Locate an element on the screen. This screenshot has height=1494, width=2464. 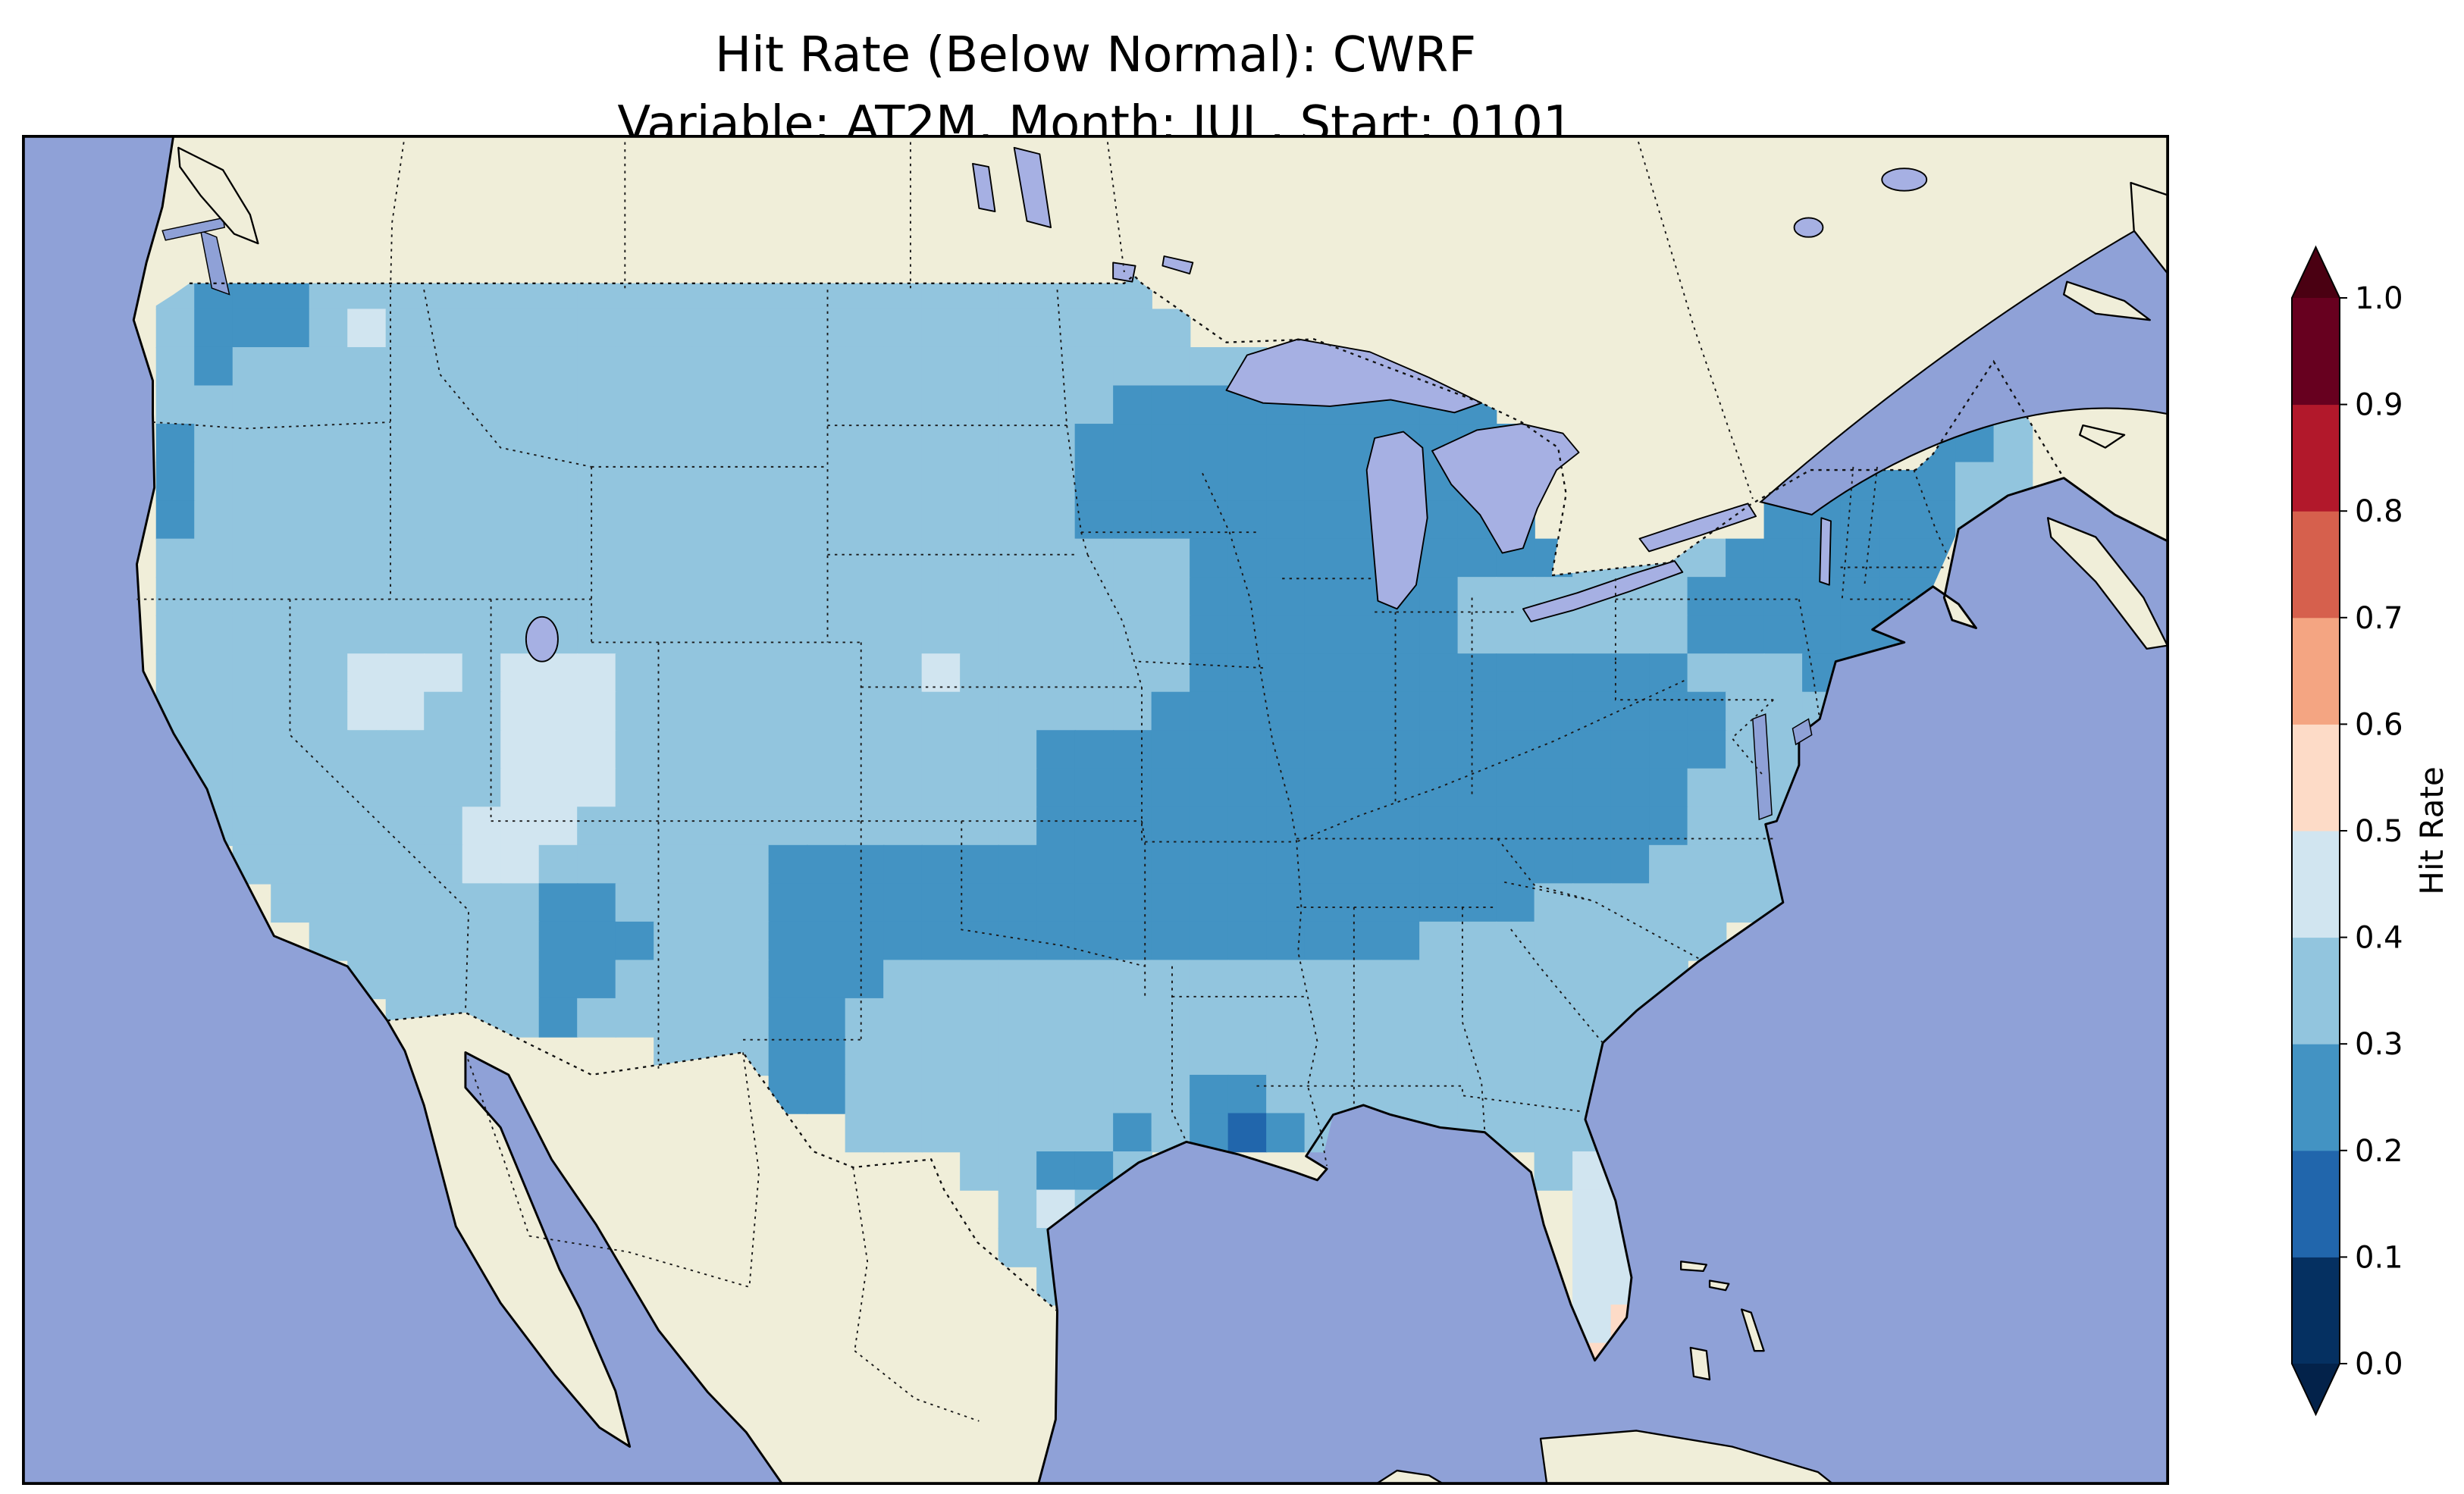
colorbar-tick-label: 0.2 is located at coordinates (2379, 1151).